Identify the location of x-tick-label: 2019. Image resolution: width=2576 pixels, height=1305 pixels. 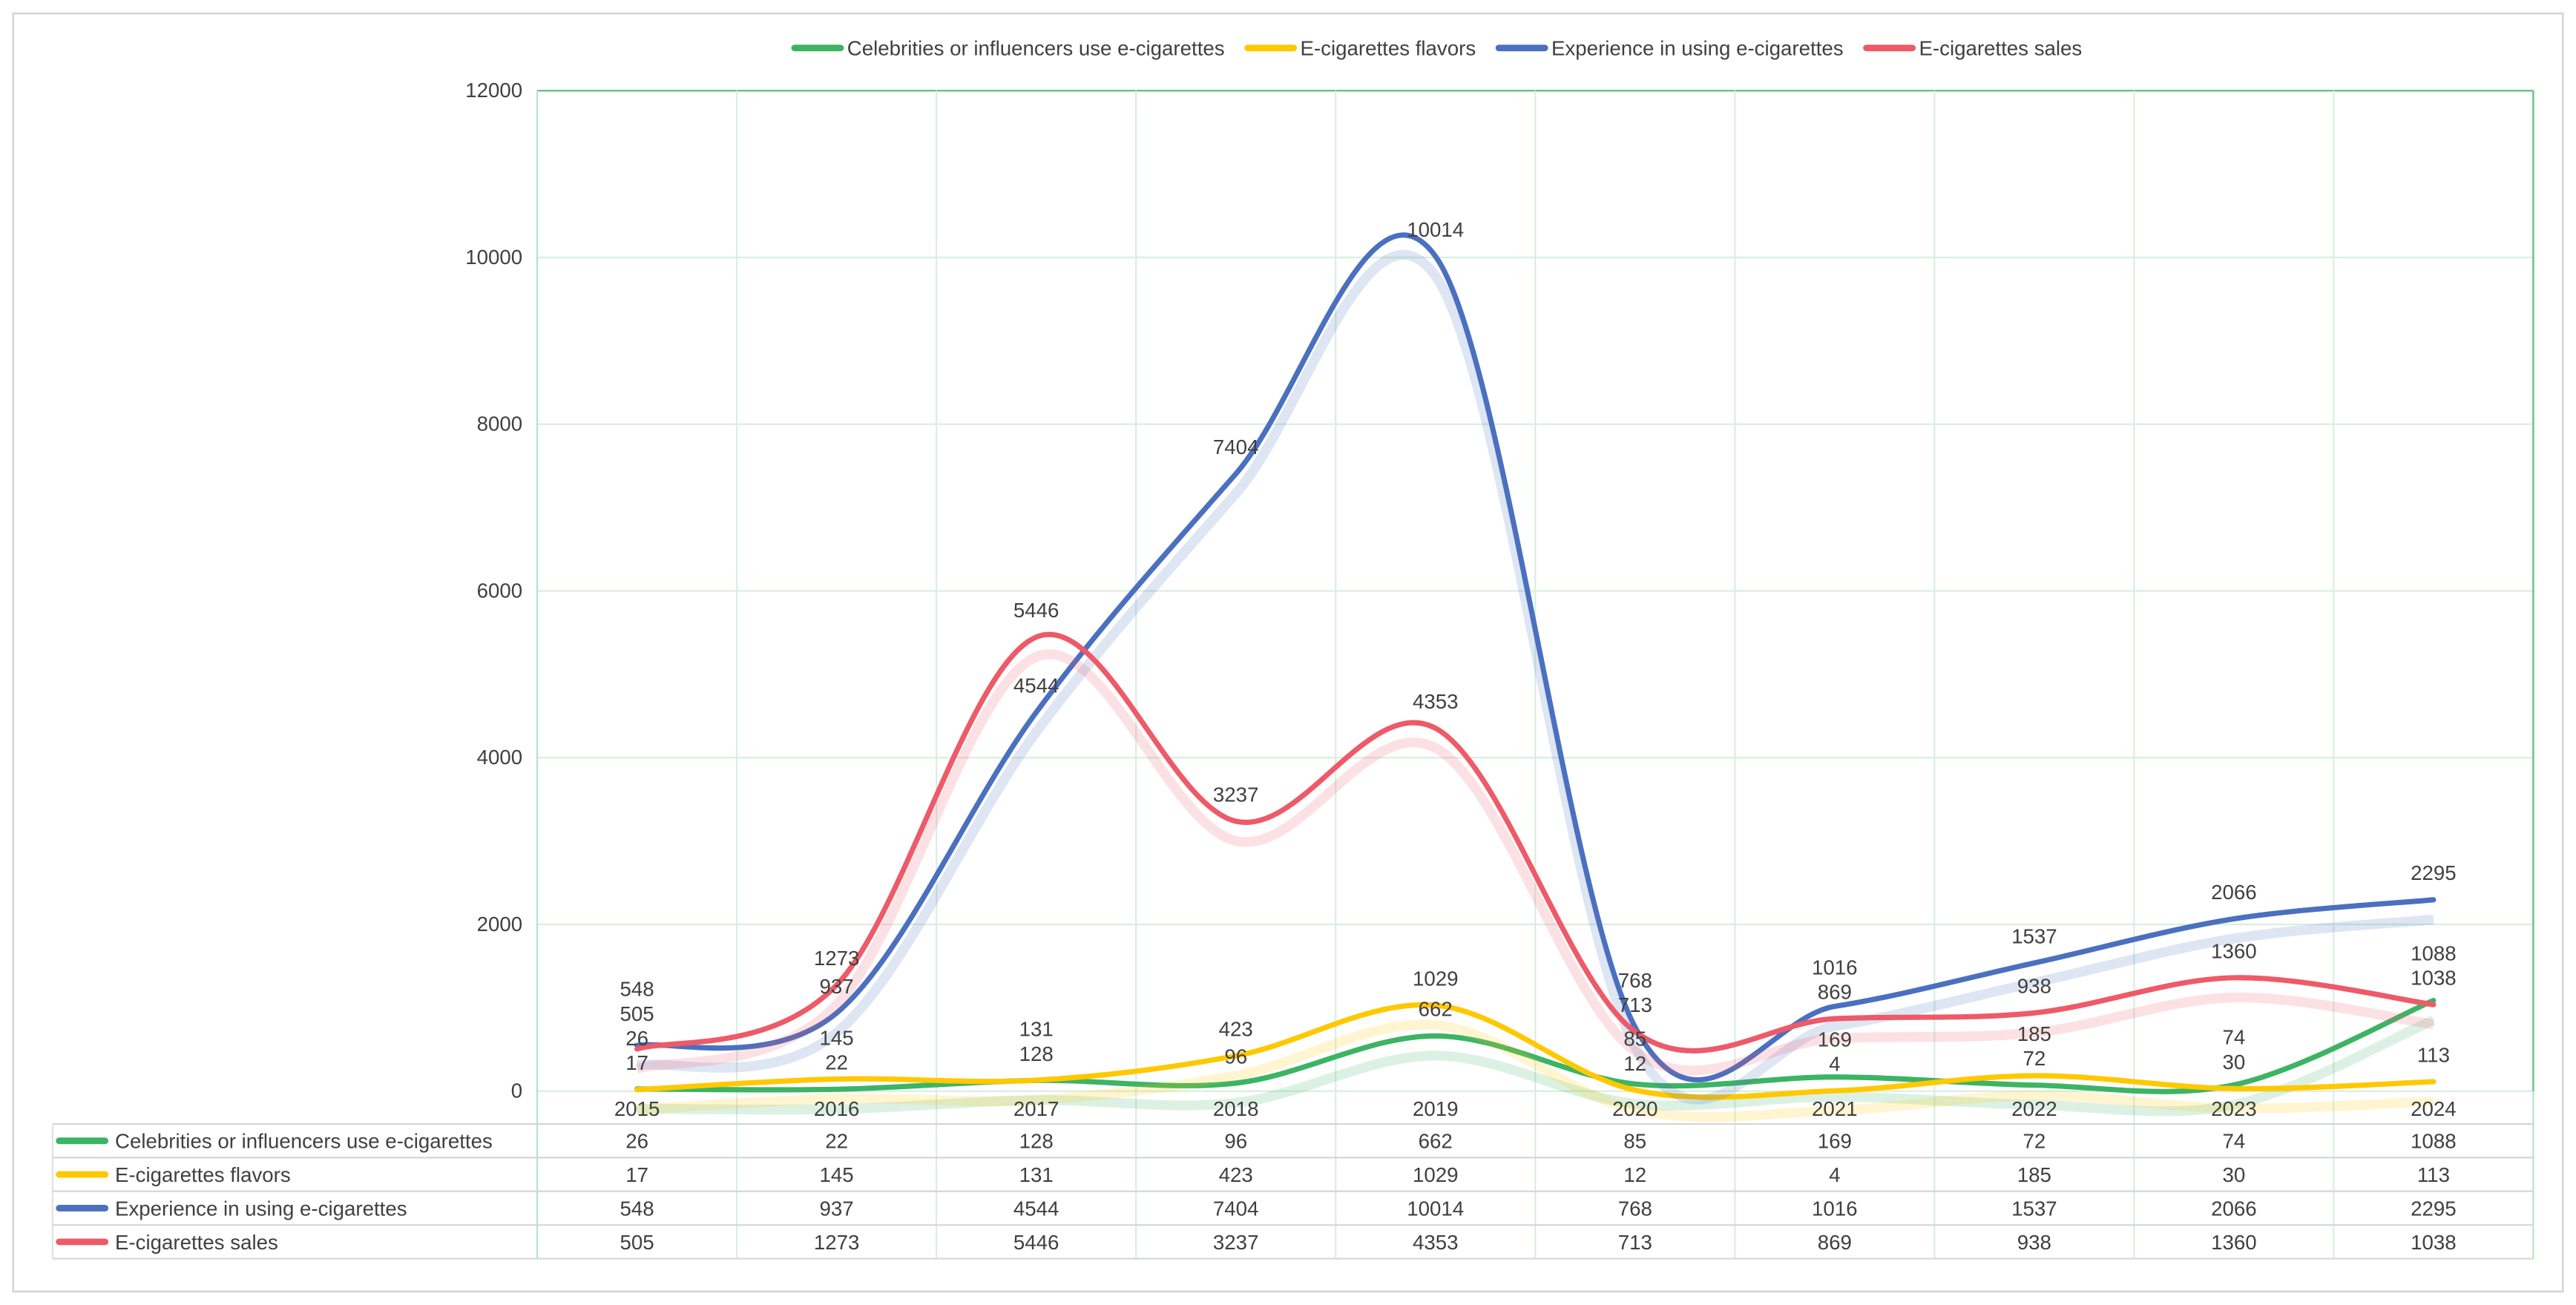
(1436, 1108).